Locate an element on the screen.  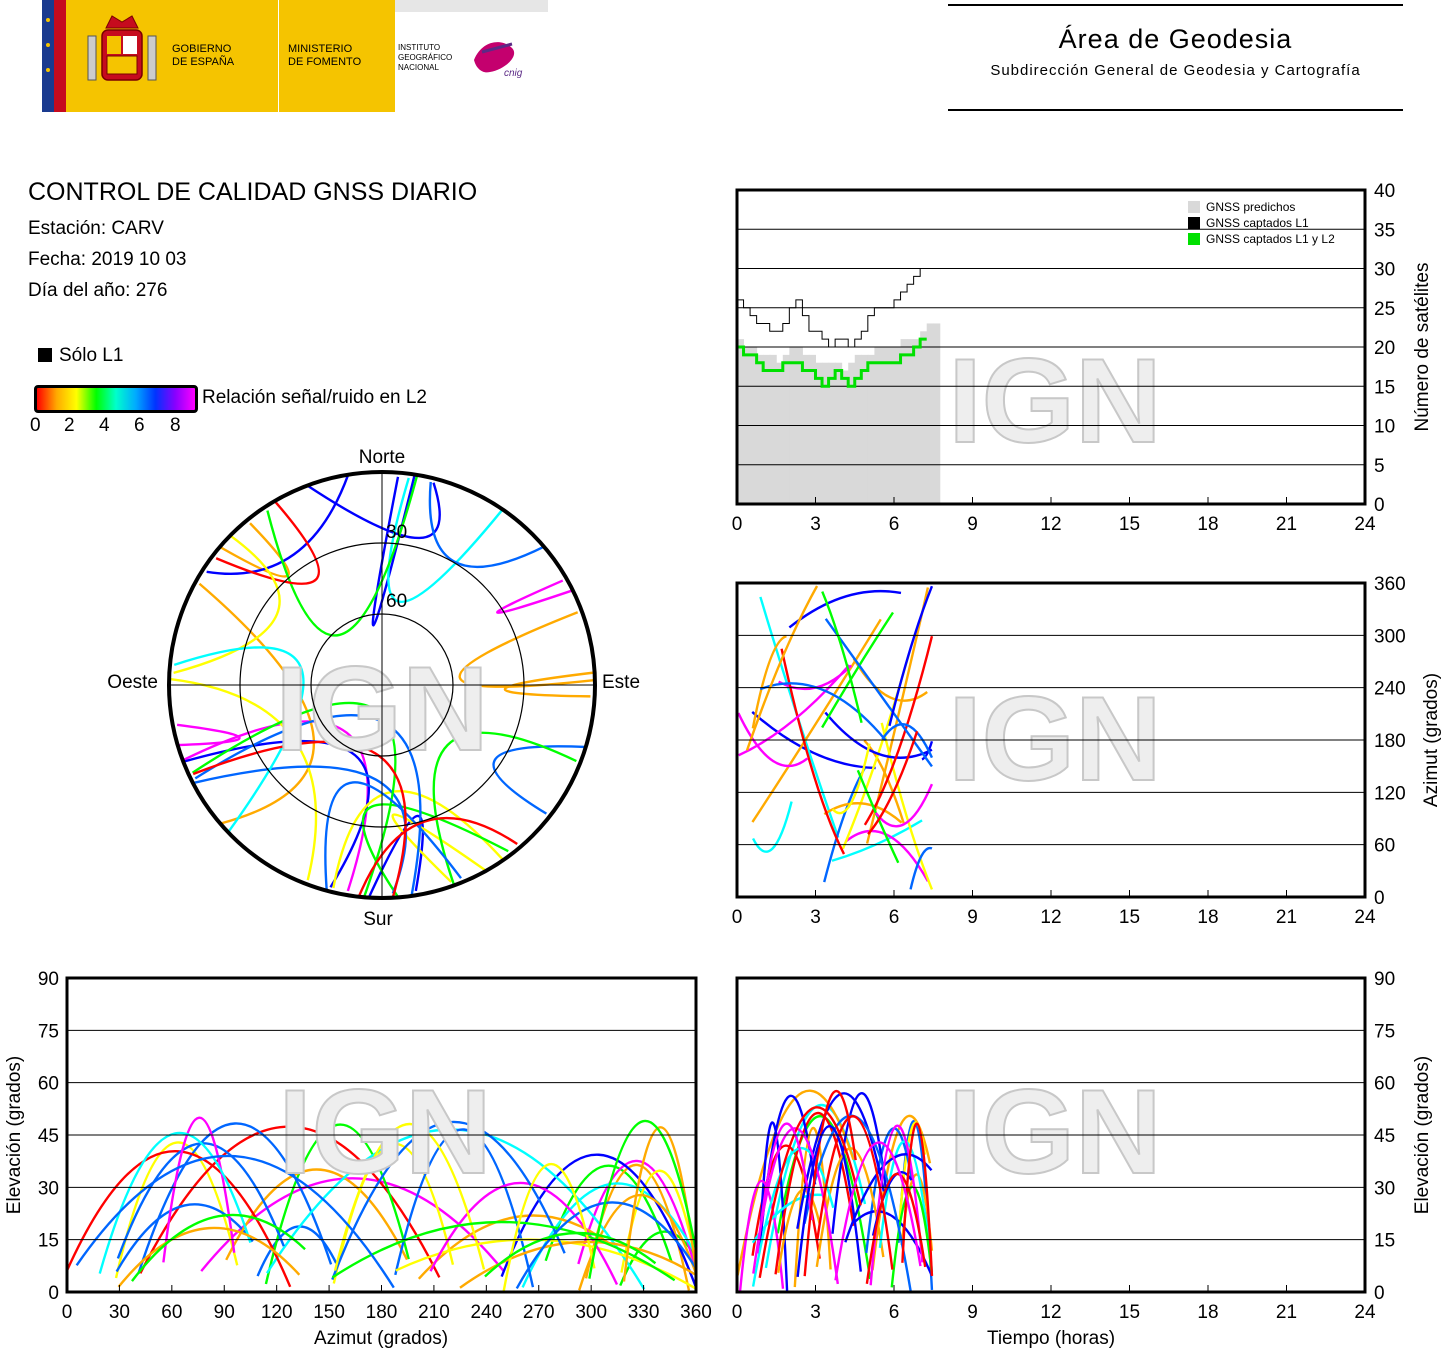
header-rule-bottom is located at coordinates (1175, 110).